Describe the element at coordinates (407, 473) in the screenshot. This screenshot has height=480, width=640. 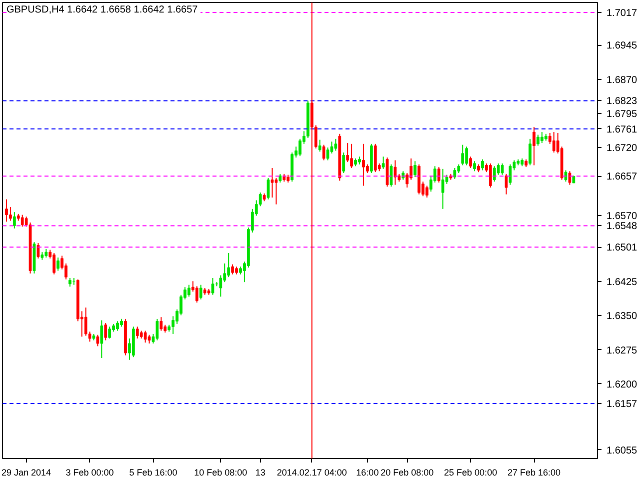
I see `x-tick-label: 20 Feb 08:00` at that location.